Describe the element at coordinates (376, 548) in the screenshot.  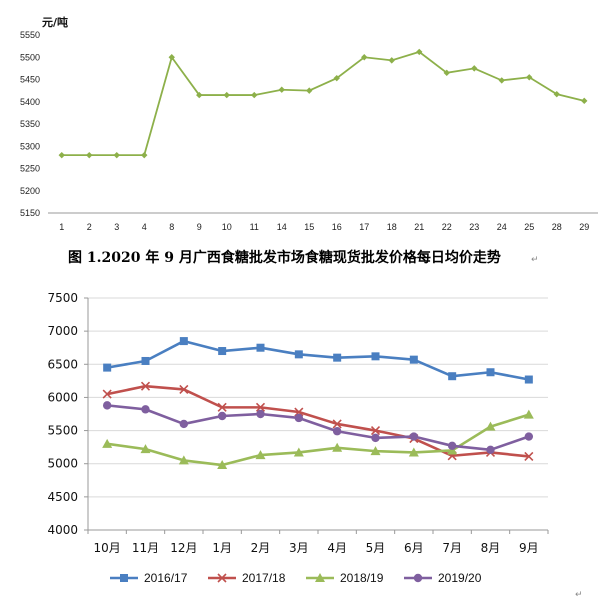
I see `chart-2-x-tick: 5月` at that location.